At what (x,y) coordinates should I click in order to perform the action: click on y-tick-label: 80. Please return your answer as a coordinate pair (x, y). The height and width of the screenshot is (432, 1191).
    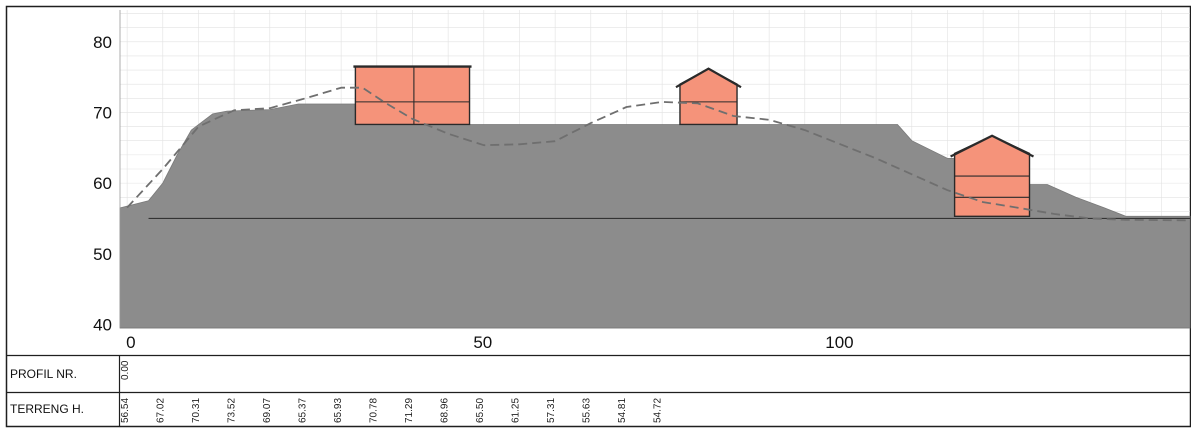
    Looking at the image, I should click on (102, 42).